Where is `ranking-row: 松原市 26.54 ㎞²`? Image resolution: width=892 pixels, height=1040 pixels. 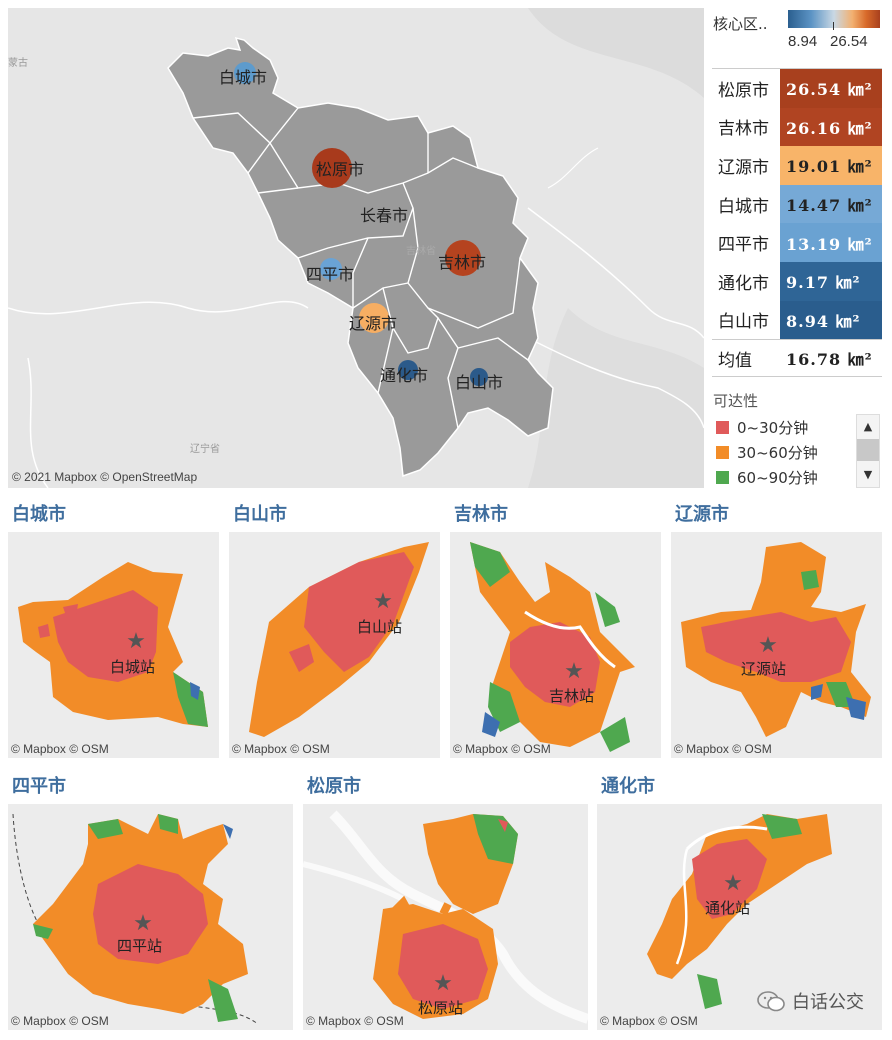 ranking-row: 松原市 26.54 ㎞² is located at coordinates (797, 88).